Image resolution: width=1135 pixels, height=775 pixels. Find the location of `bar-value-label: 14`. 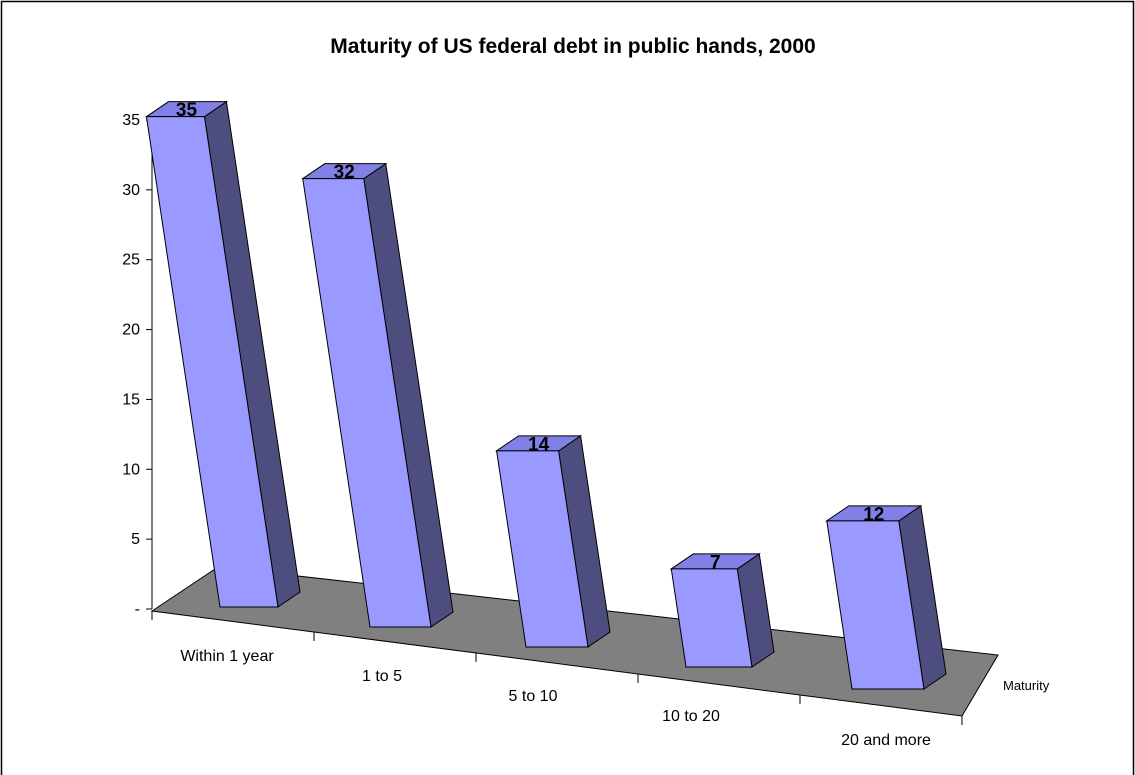

bar-value-label: 14 is located at coordinates (539, 444).